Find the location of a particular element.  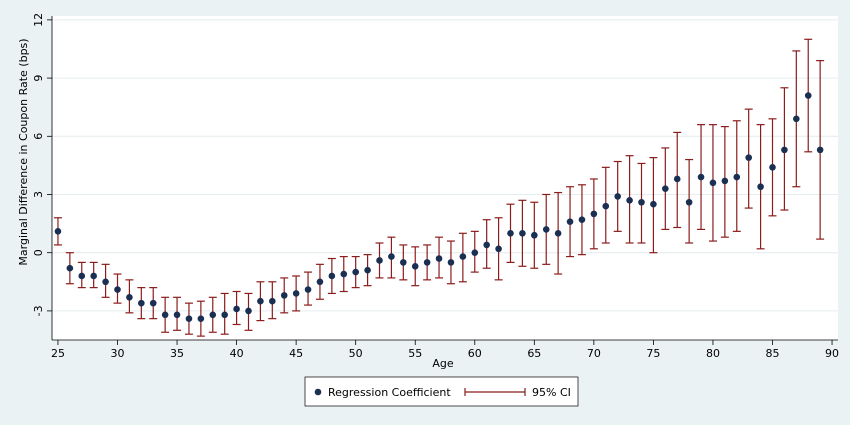

x-tick-label: 55 is located at coordinates (415, 353).